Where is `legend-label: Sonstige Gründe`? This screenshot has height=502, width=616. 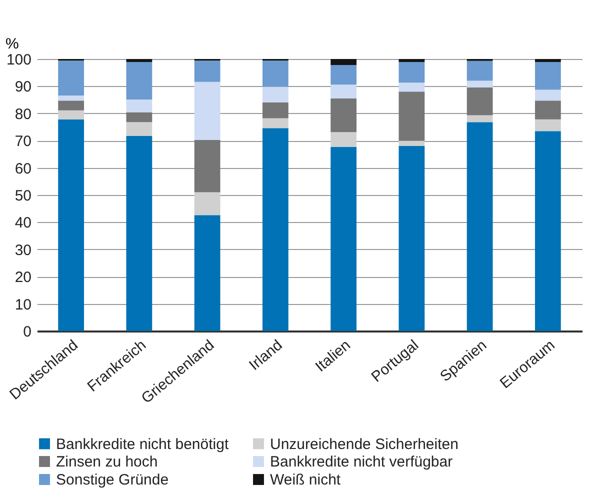
legend-label: Sonstige Gründe is located at coordinates (112, 480).